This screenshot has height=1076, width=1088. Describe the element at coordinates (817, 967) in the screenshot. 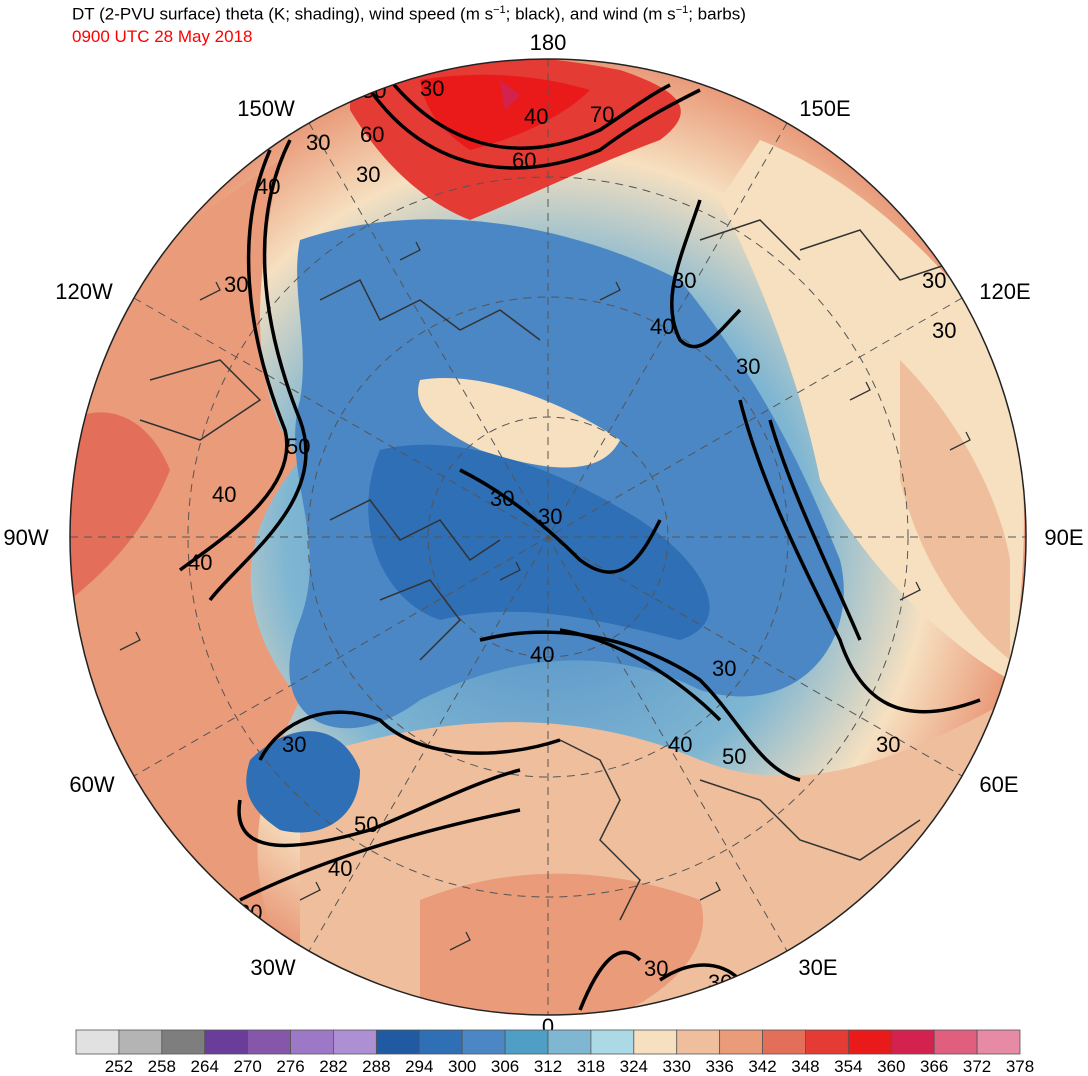

I see `lon-label-30e: 30E` at that location.